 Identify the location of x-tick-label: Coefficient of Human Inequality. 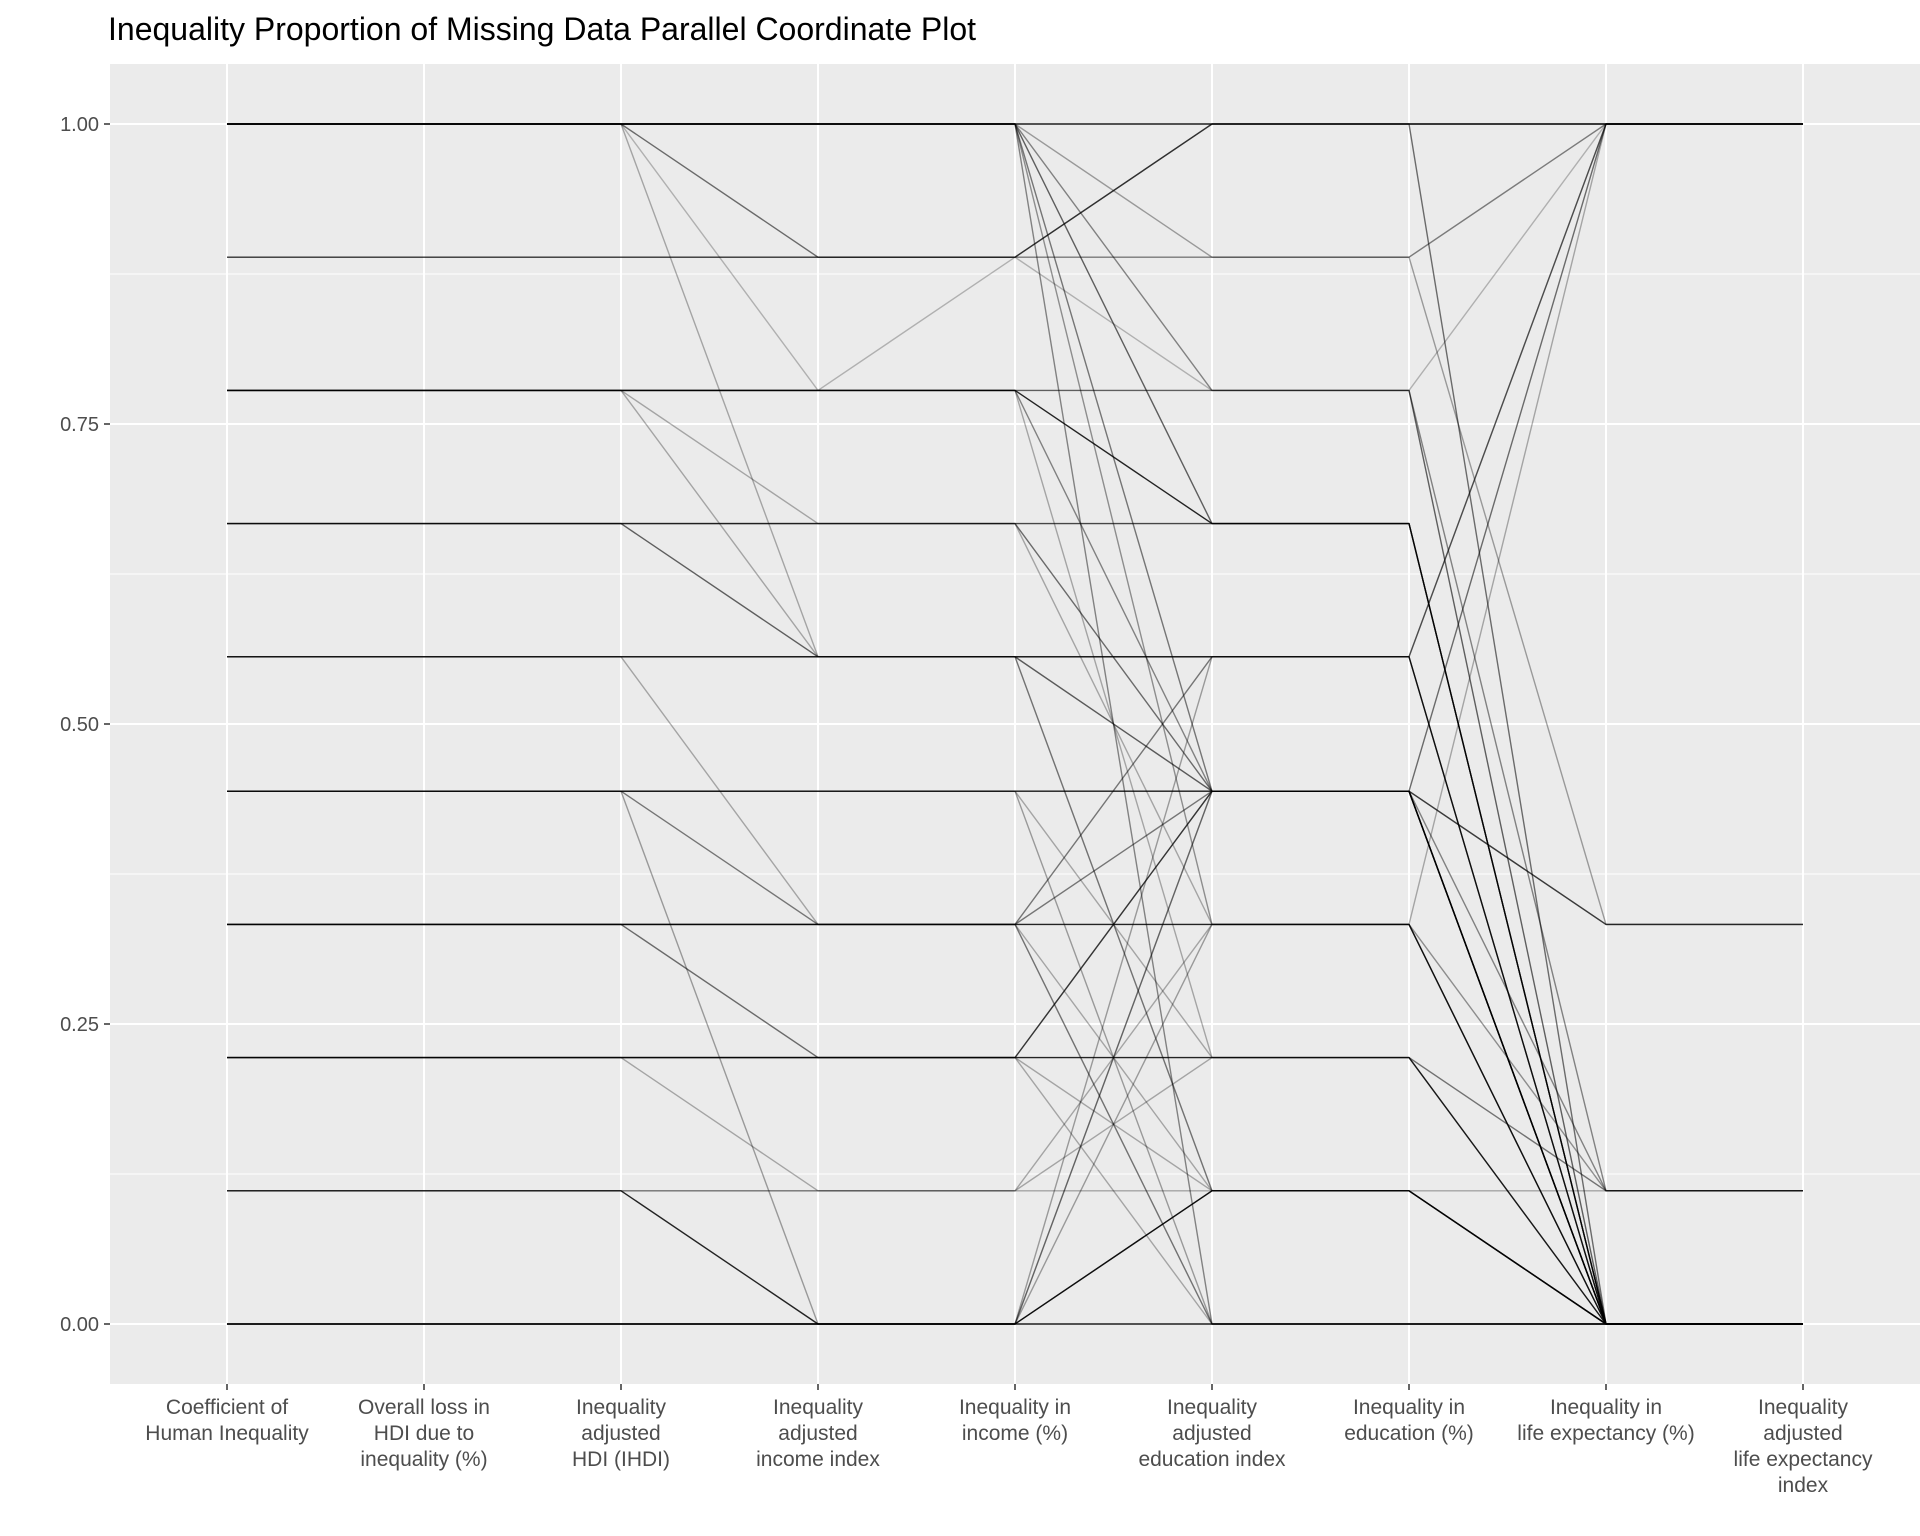
(227, 1420).